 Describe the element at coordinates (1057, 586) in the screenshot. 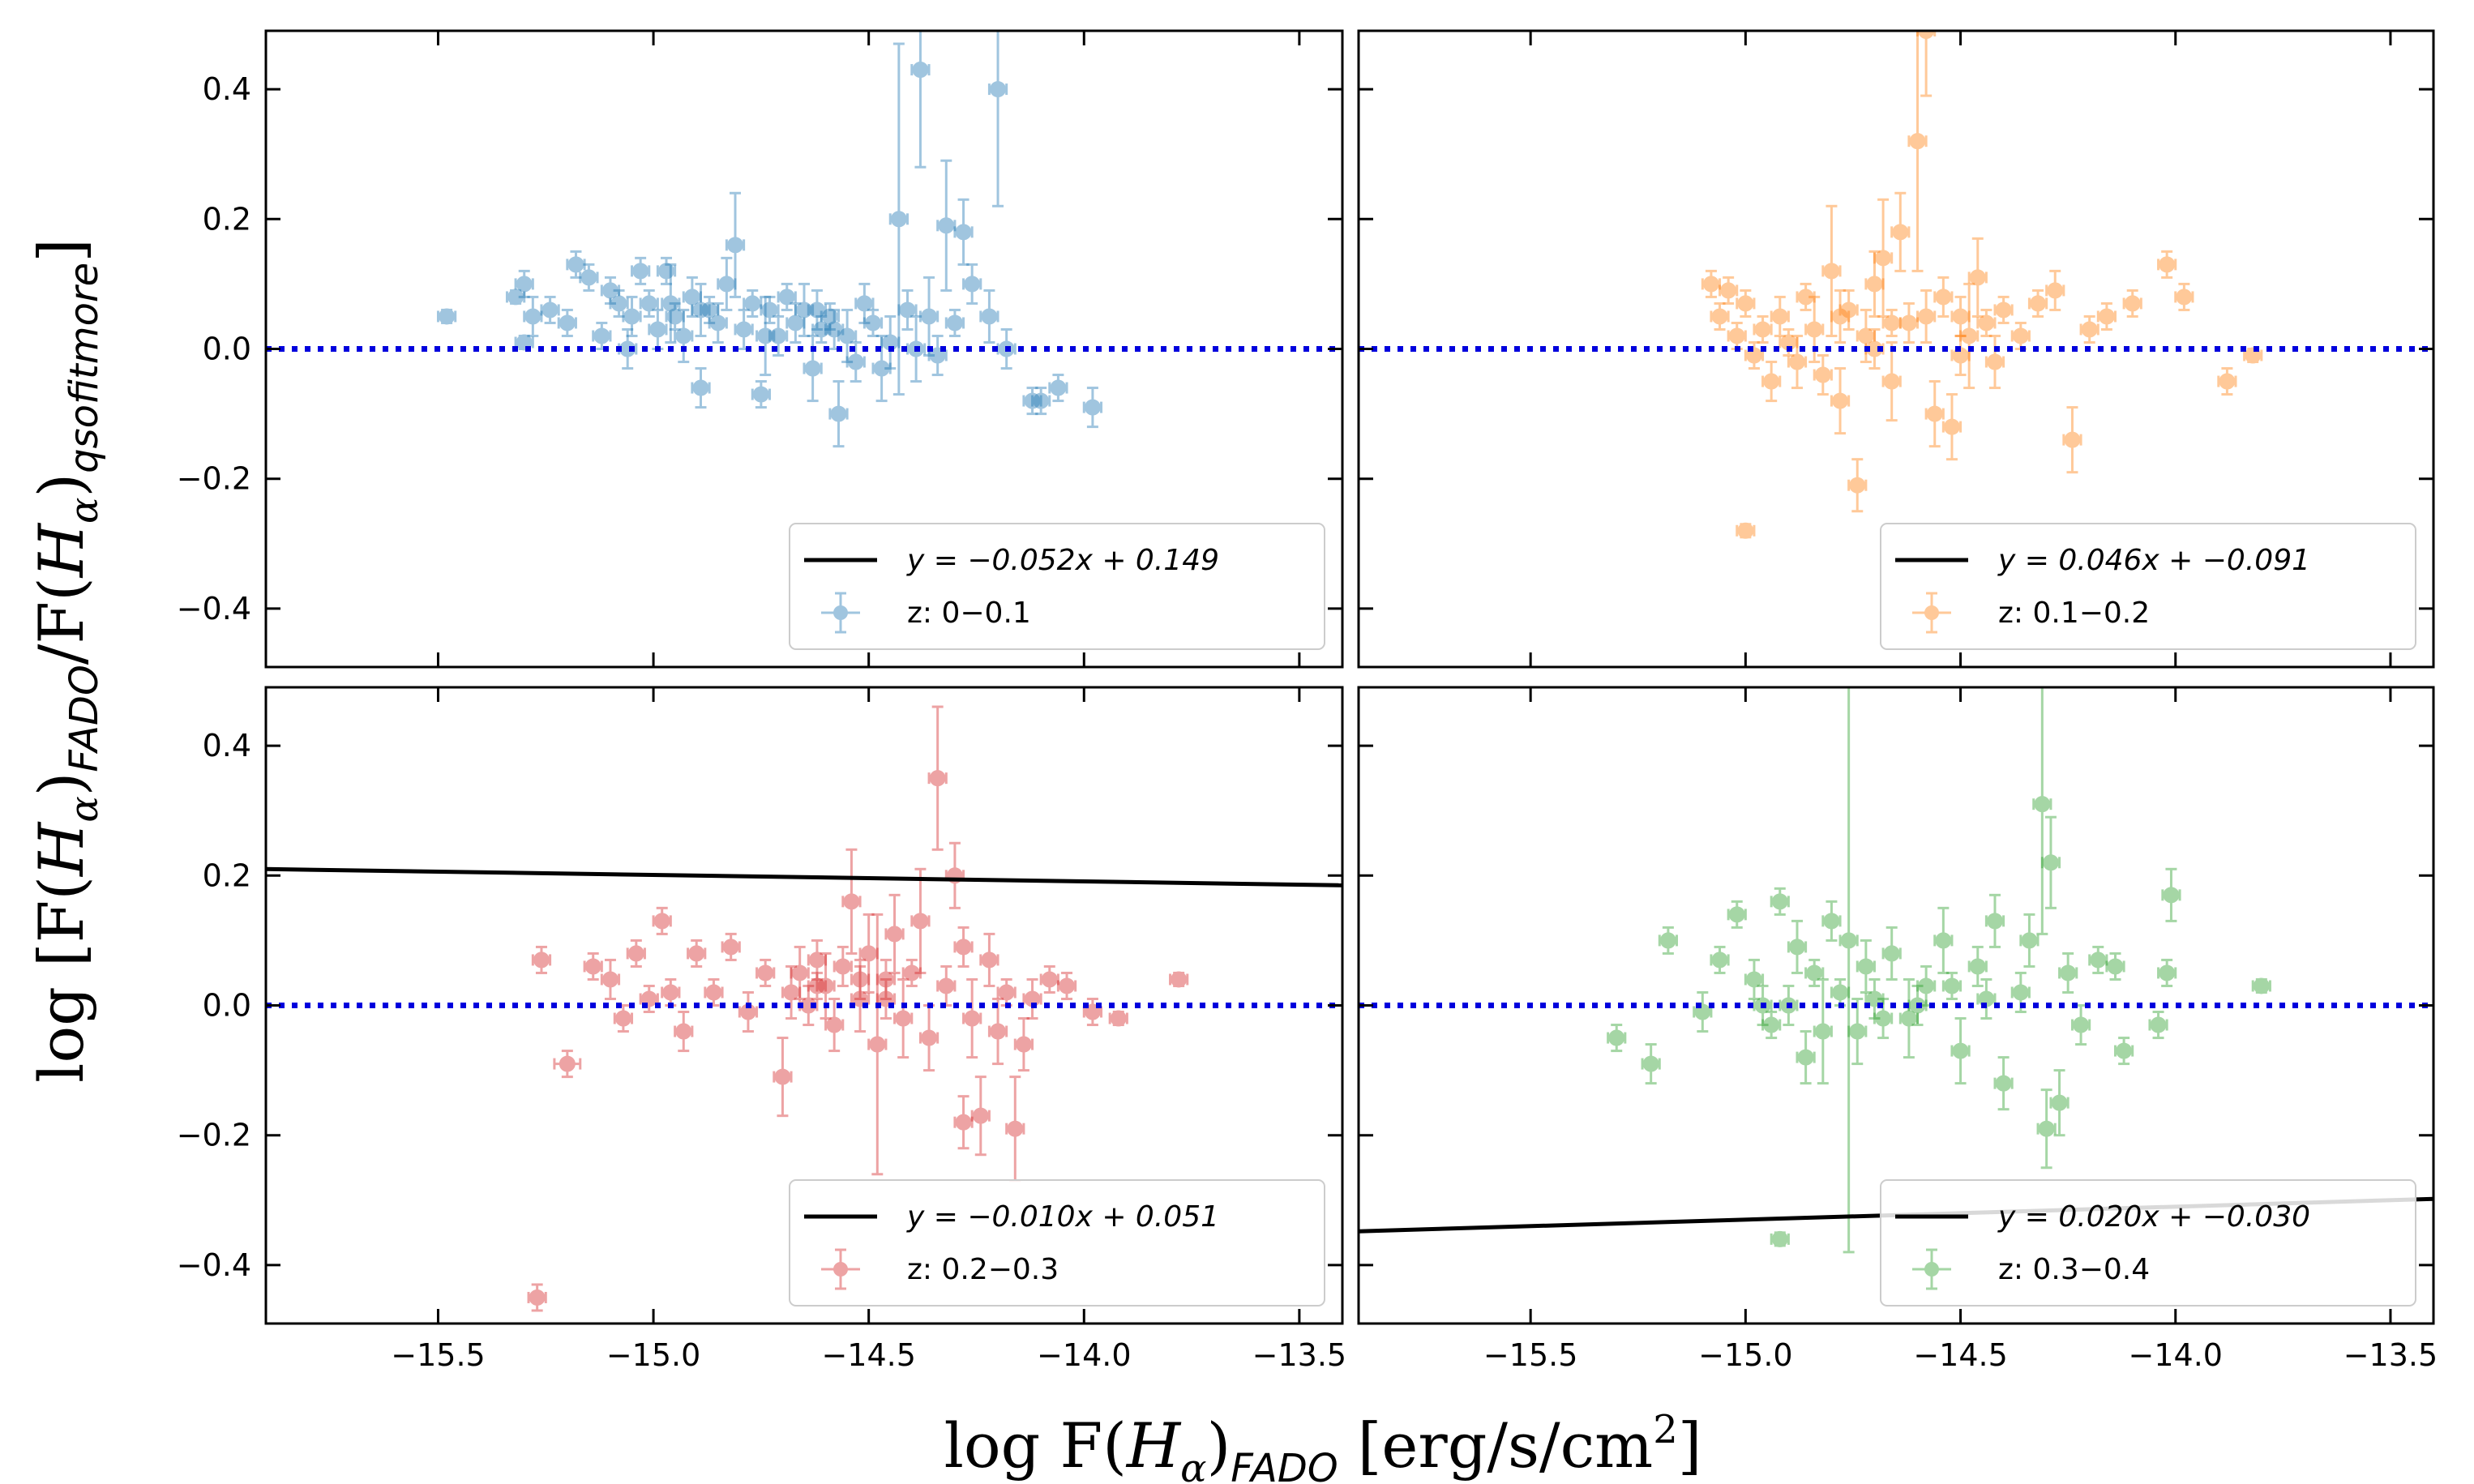

I see `legend: y = −0.052x + 0.149 z: 0−0.1` at that location.